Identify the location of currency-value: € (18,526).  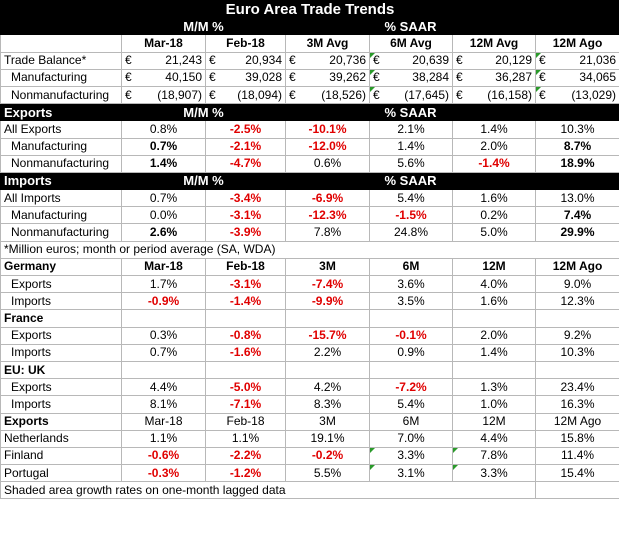
(327, 95).